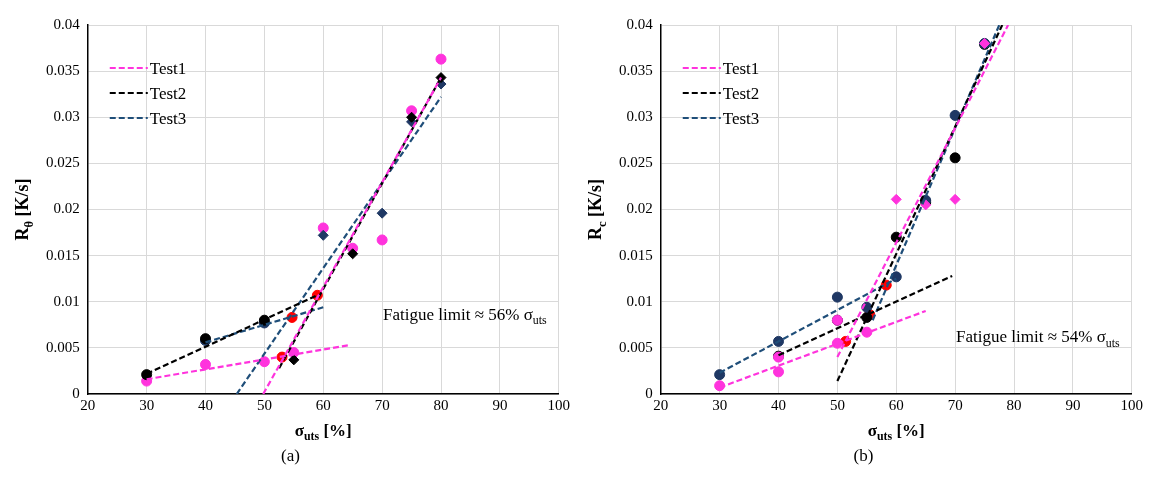 This screenshot has height=482, width=1154. I want to click on text: (b), so click(863, 456).